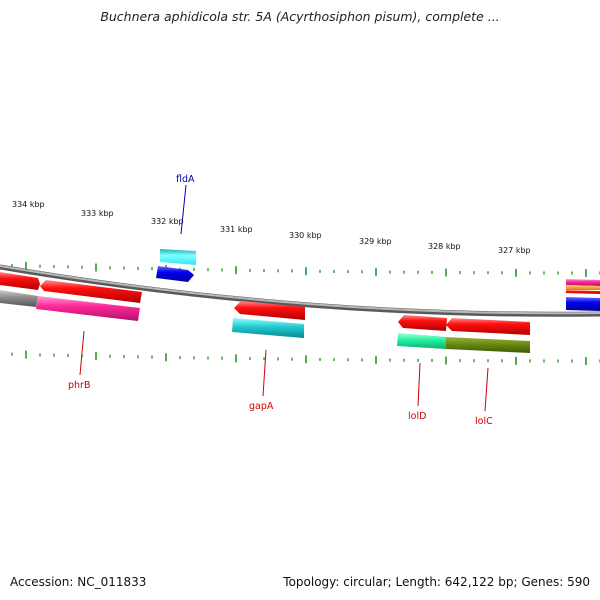 The width and height of the screenshot is (600, 600). What do you see at coordinates (178, 257) in the screenshot?
I see `feature-fldA-cyan` at bounding box center [178, 257].